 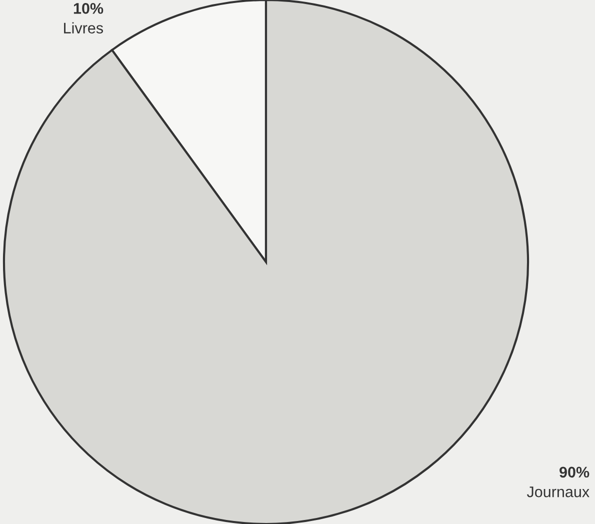 I want to click on data-label: 90%, so click(x=575, y=472).